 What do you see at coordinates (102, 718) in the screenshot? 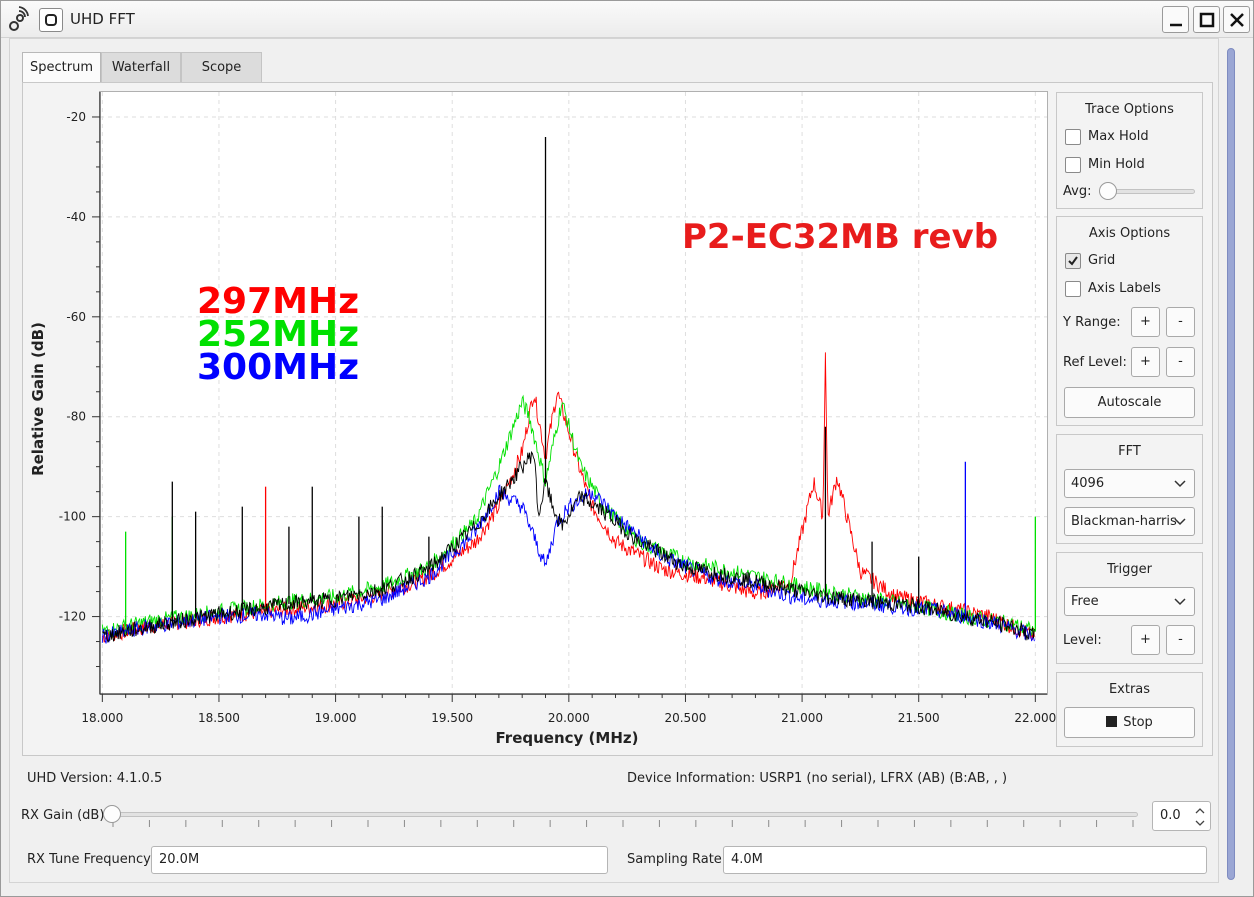
I see `x-tick-label: 18.000` at bounding box center [102, 718].